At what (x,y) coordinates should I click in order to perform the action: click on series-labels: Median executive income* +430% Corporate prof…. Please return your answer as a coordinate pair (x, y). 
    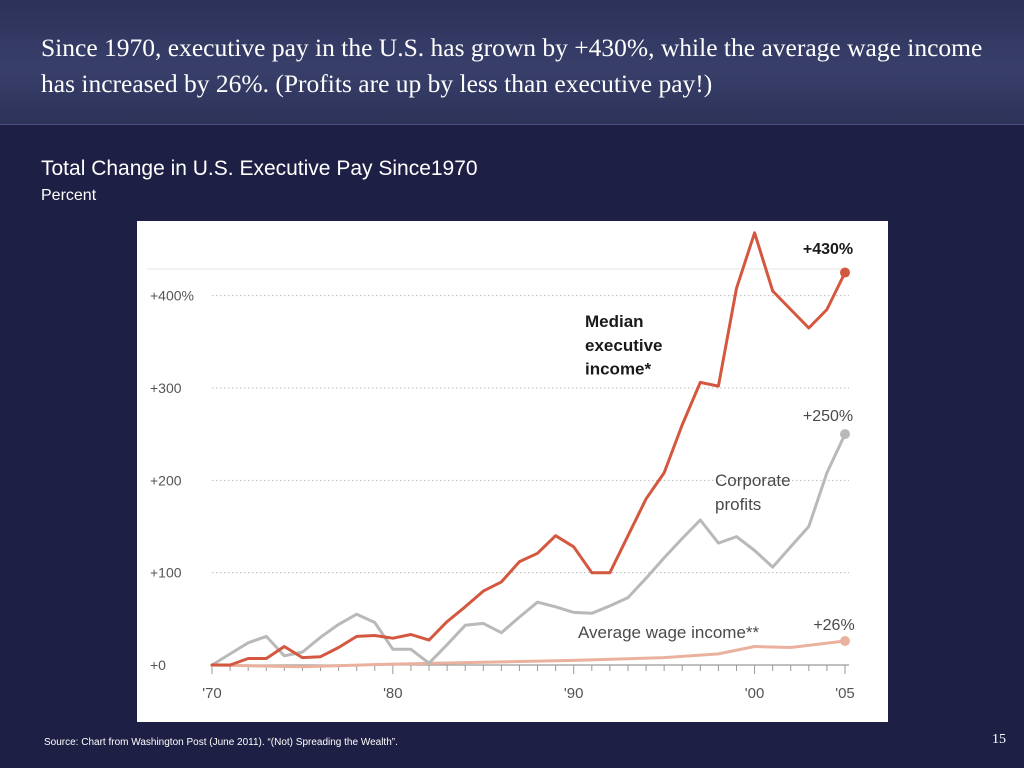
    Looking at the image, I should click on (716, 441).